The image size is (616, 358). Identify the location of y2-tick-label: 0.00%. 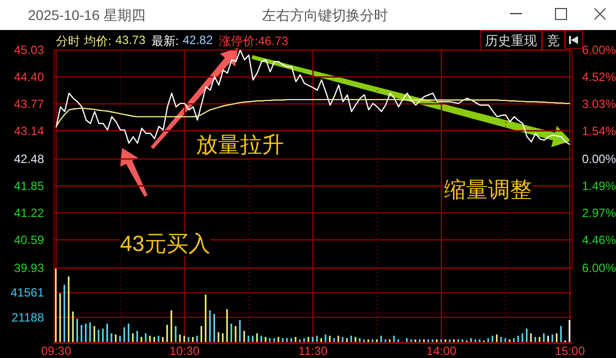
(599, 159).